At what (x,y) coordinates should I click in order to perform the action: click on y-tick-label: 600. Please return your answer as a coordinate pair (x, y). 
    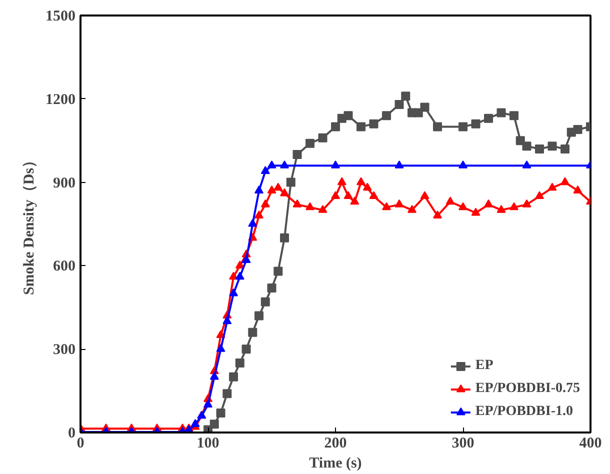
    Looking at the image, I should click on (64, 266).